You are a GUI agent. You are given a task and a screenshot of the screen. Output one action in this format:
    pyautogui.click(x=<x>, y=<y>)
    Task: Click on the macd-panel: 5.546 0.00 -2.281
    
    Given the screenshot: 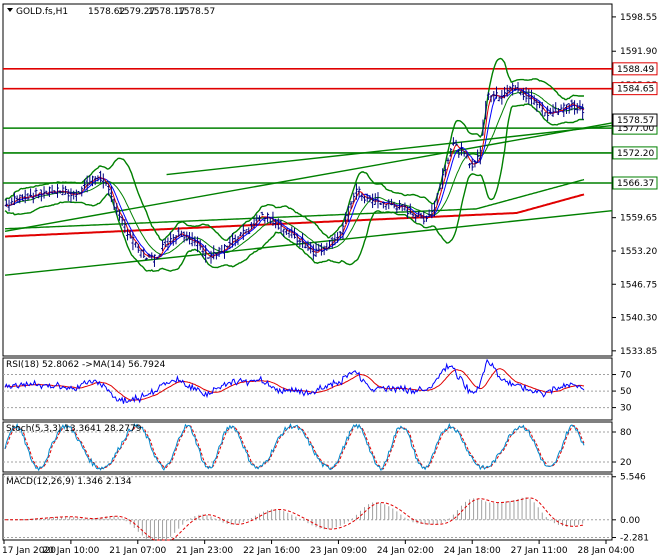 What is the action you would take?
    pyautogui.click(x=325, y=508)
    